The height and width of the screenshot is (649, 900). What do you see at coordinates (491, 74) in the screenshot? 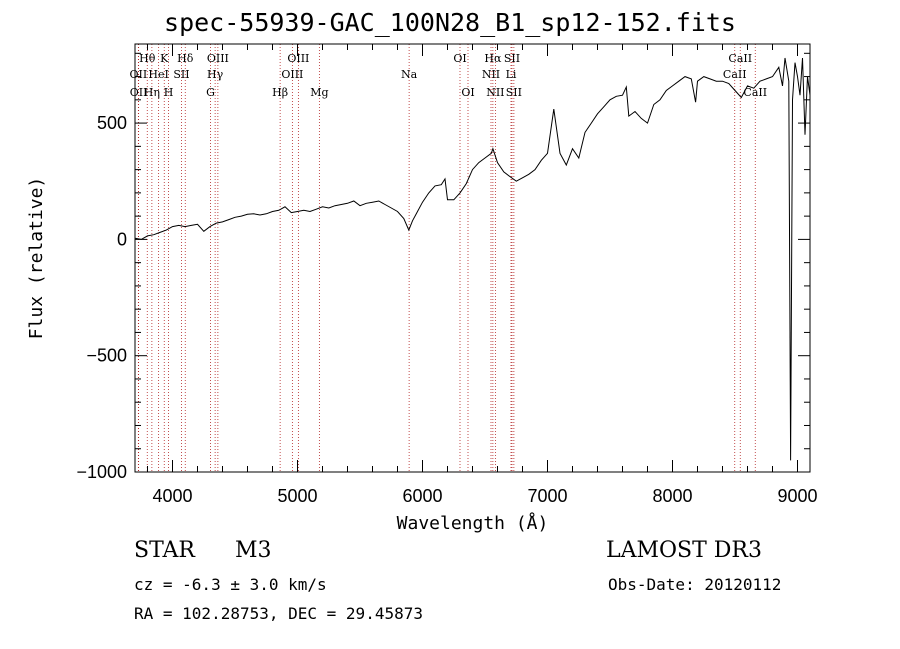
I see `line-label-19: NII` at bounding box center [491, 74].